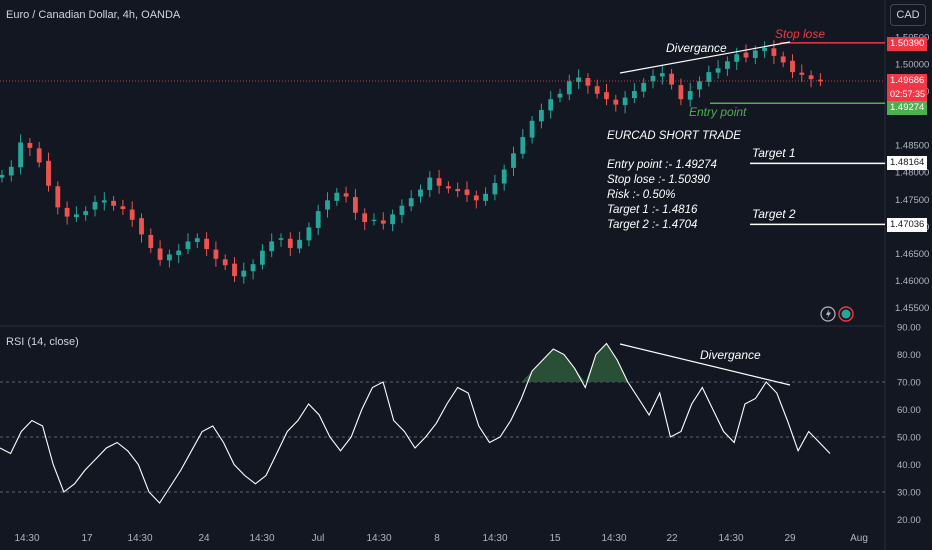 The height and width of the screenshot is (550, 932). Describe the element at coordinates (437, 538) in the screenshot. I see `time-tick-label: 8` at that location.